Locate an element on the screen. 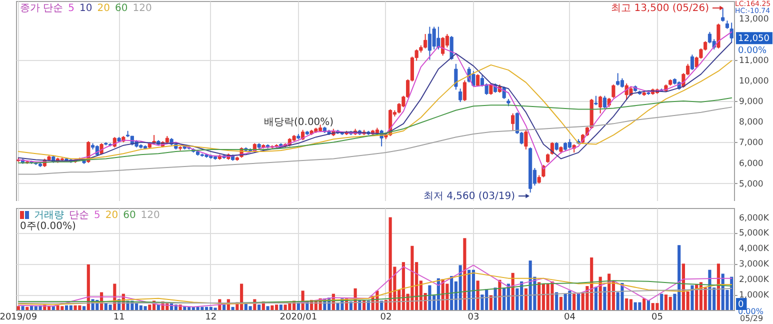  x-tick-label: 02 is located at coordinates (386, 317).